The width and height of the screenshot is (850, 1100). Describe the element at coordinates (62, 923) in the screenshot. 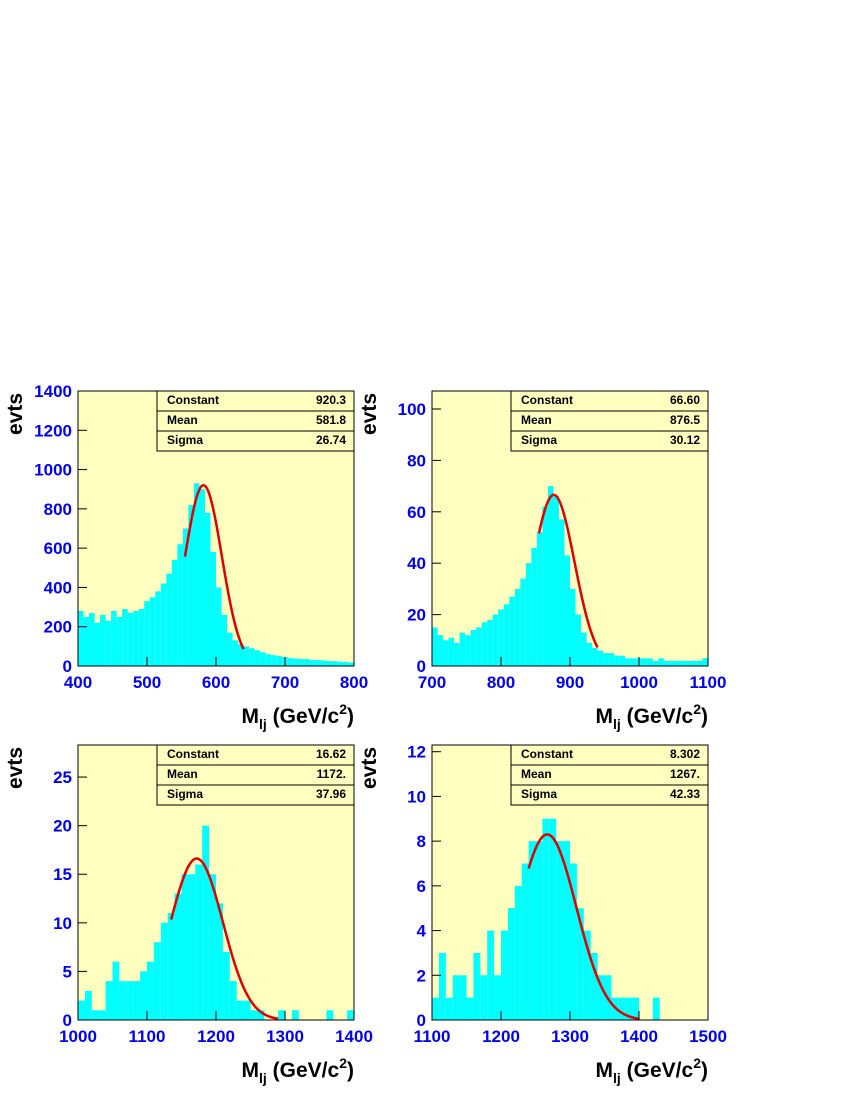

I see `y-tick-label: 10` at that location.